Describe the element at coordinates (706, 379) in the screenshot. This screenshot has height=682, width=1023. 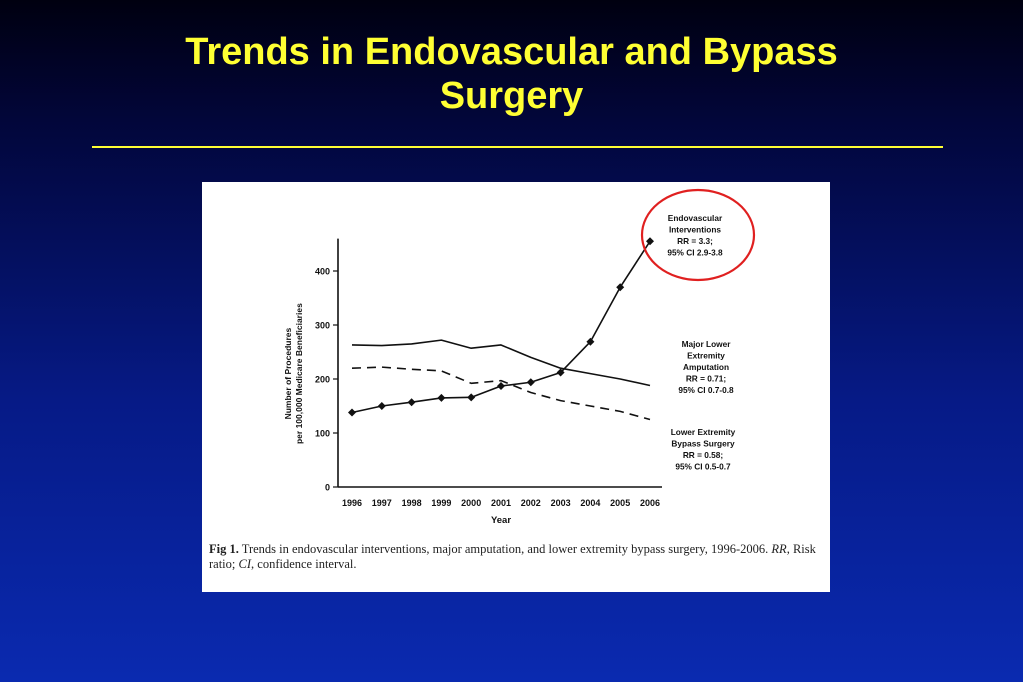
I see `series-label-amputation-line-4: RR = 0.71;` at that location.